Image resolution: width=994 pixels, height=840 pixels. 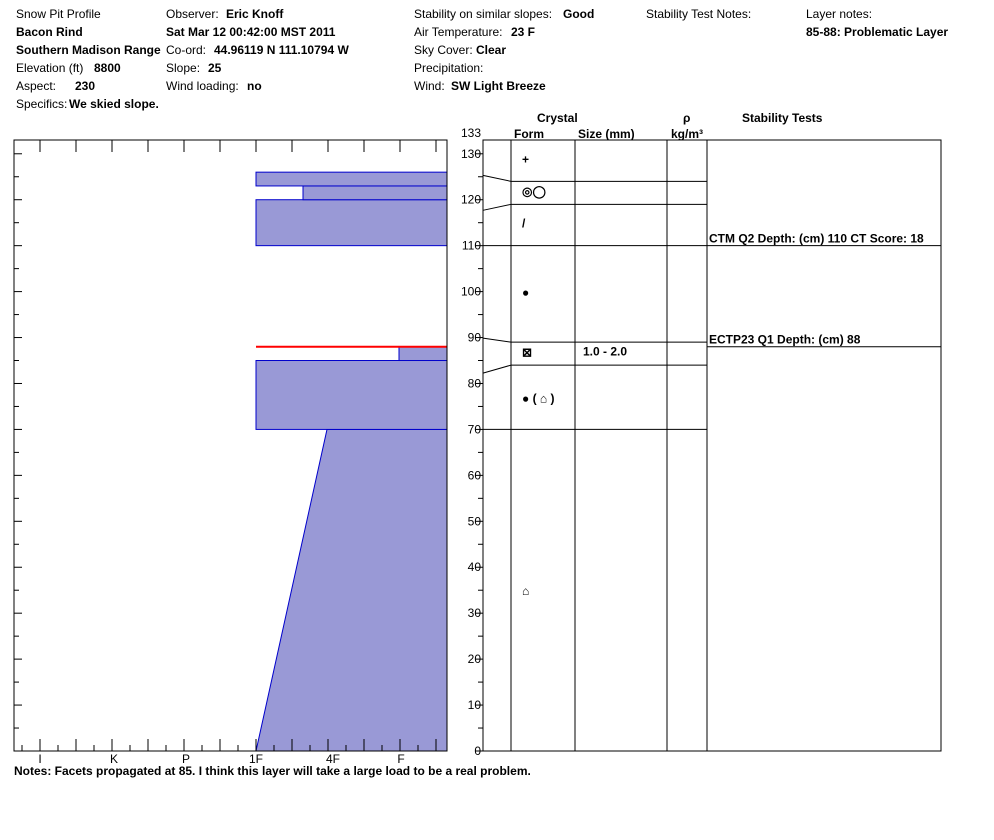 What do you see at coordinates (816, 239) in the screenshot?
I see `stability-test-0: CTM Q2 Depth: (cm) 110 CT Score: 18` at bounding box center [816, 239].